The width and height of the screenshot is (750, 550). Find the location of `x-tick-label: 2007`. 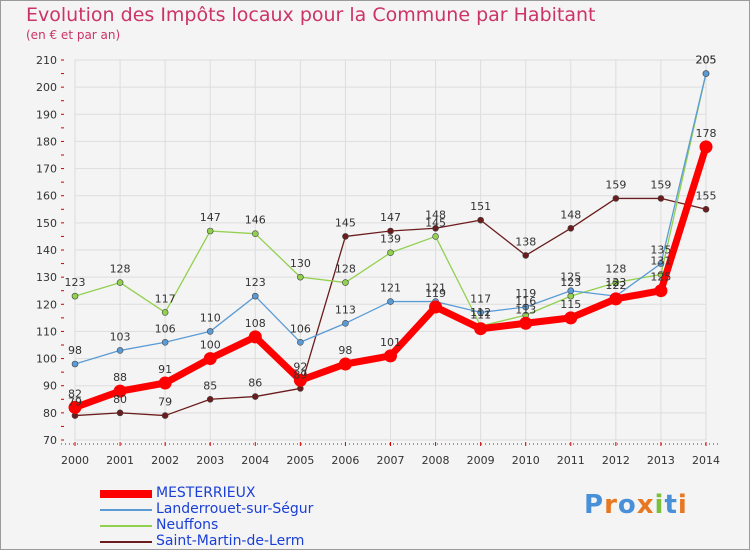

x-tick-label: 2007 is located at coordinates (391, 460).